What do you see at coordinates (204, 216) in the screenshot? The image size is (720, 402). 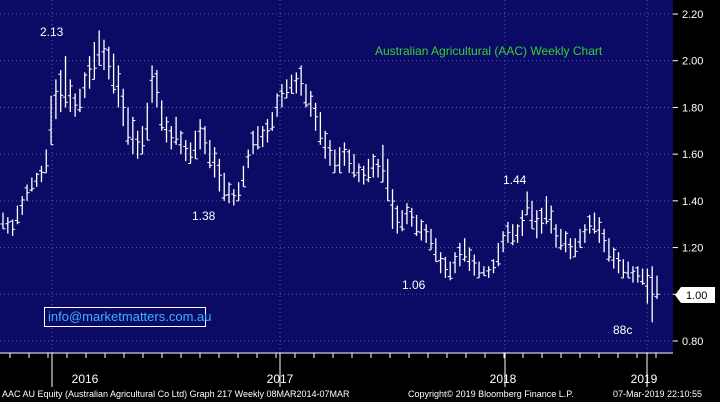 I see `annotation-label: 1.38` at bounding box center [204, 216].